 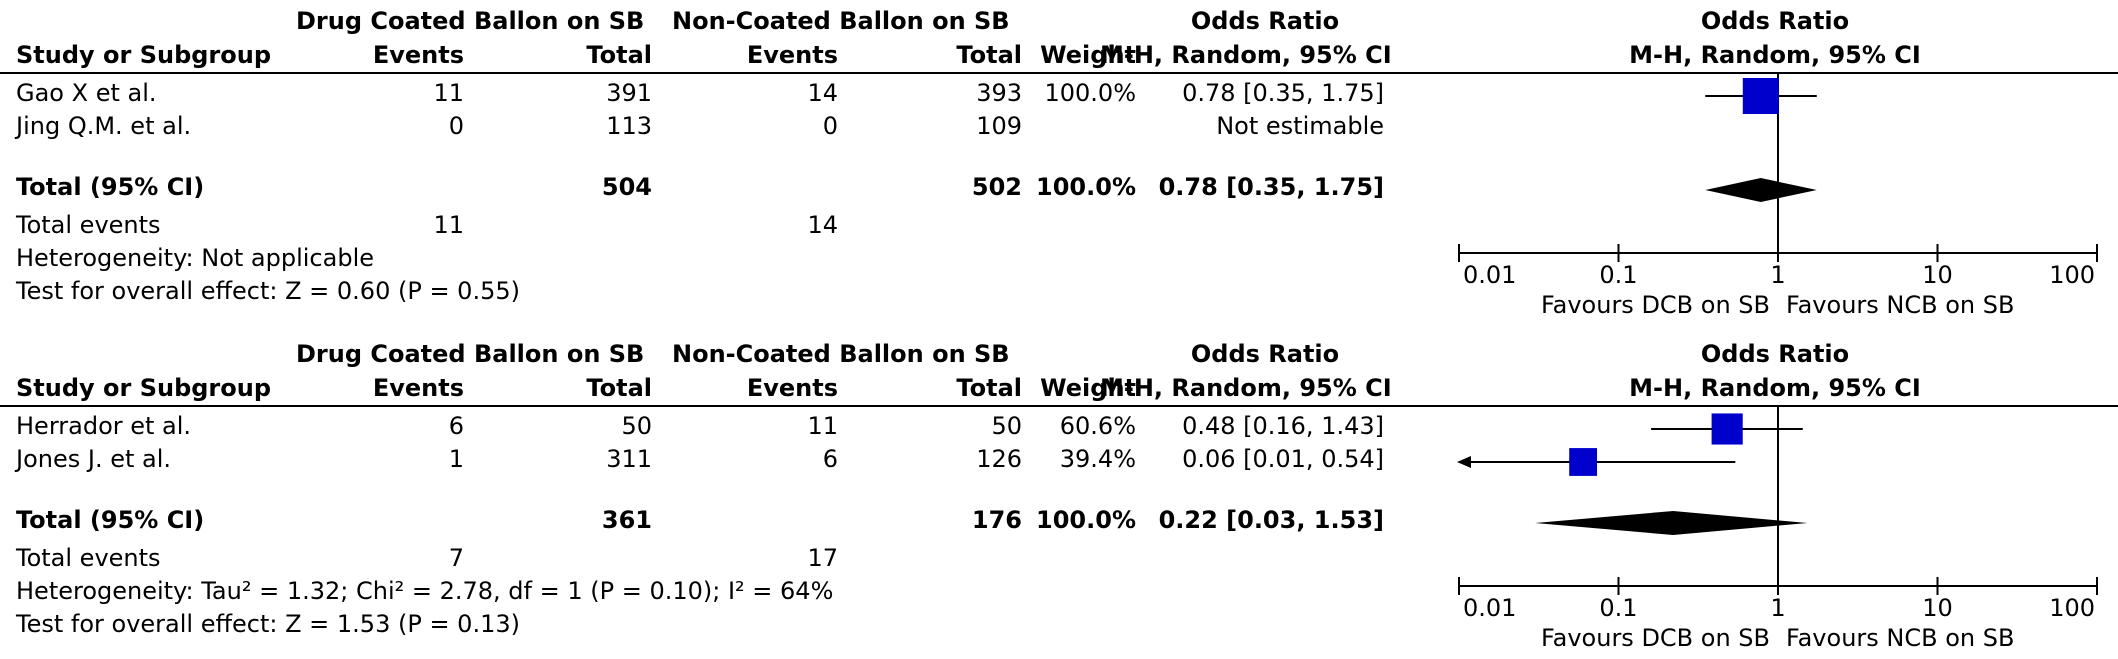 I want to click on ncb-events: 0, so click(x=830, y=126).